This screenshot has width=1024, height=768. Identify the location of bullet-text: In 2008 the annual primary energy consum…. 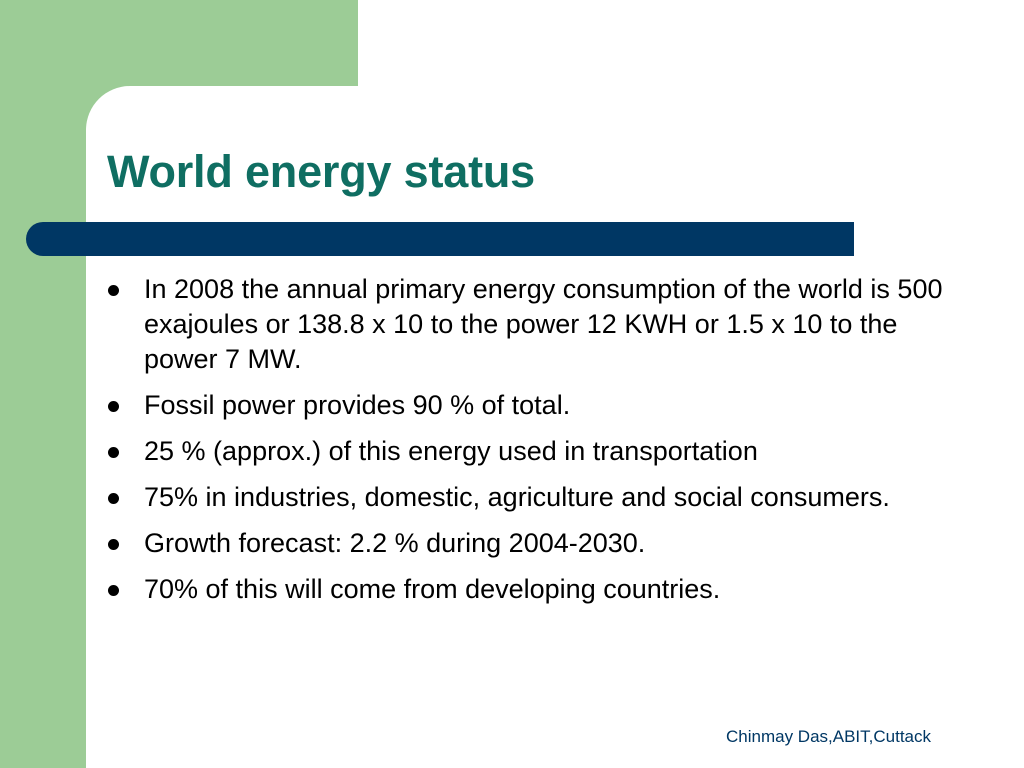
(543, 324).